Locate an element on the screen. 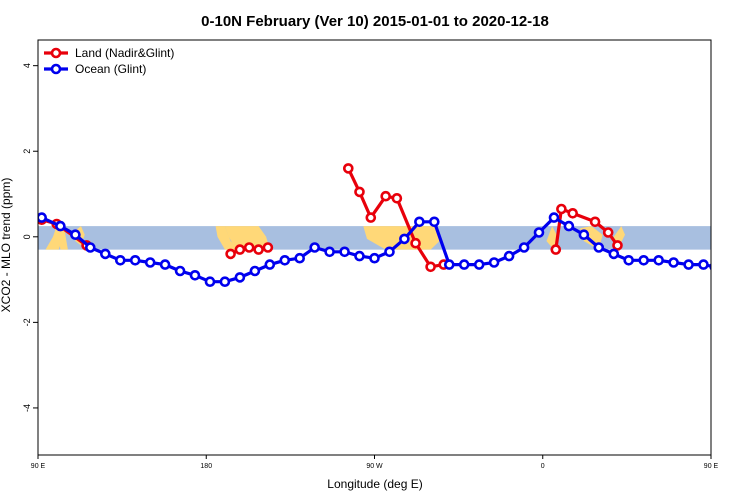  x-tick-label: 0 is located at coordinates (543, 466).